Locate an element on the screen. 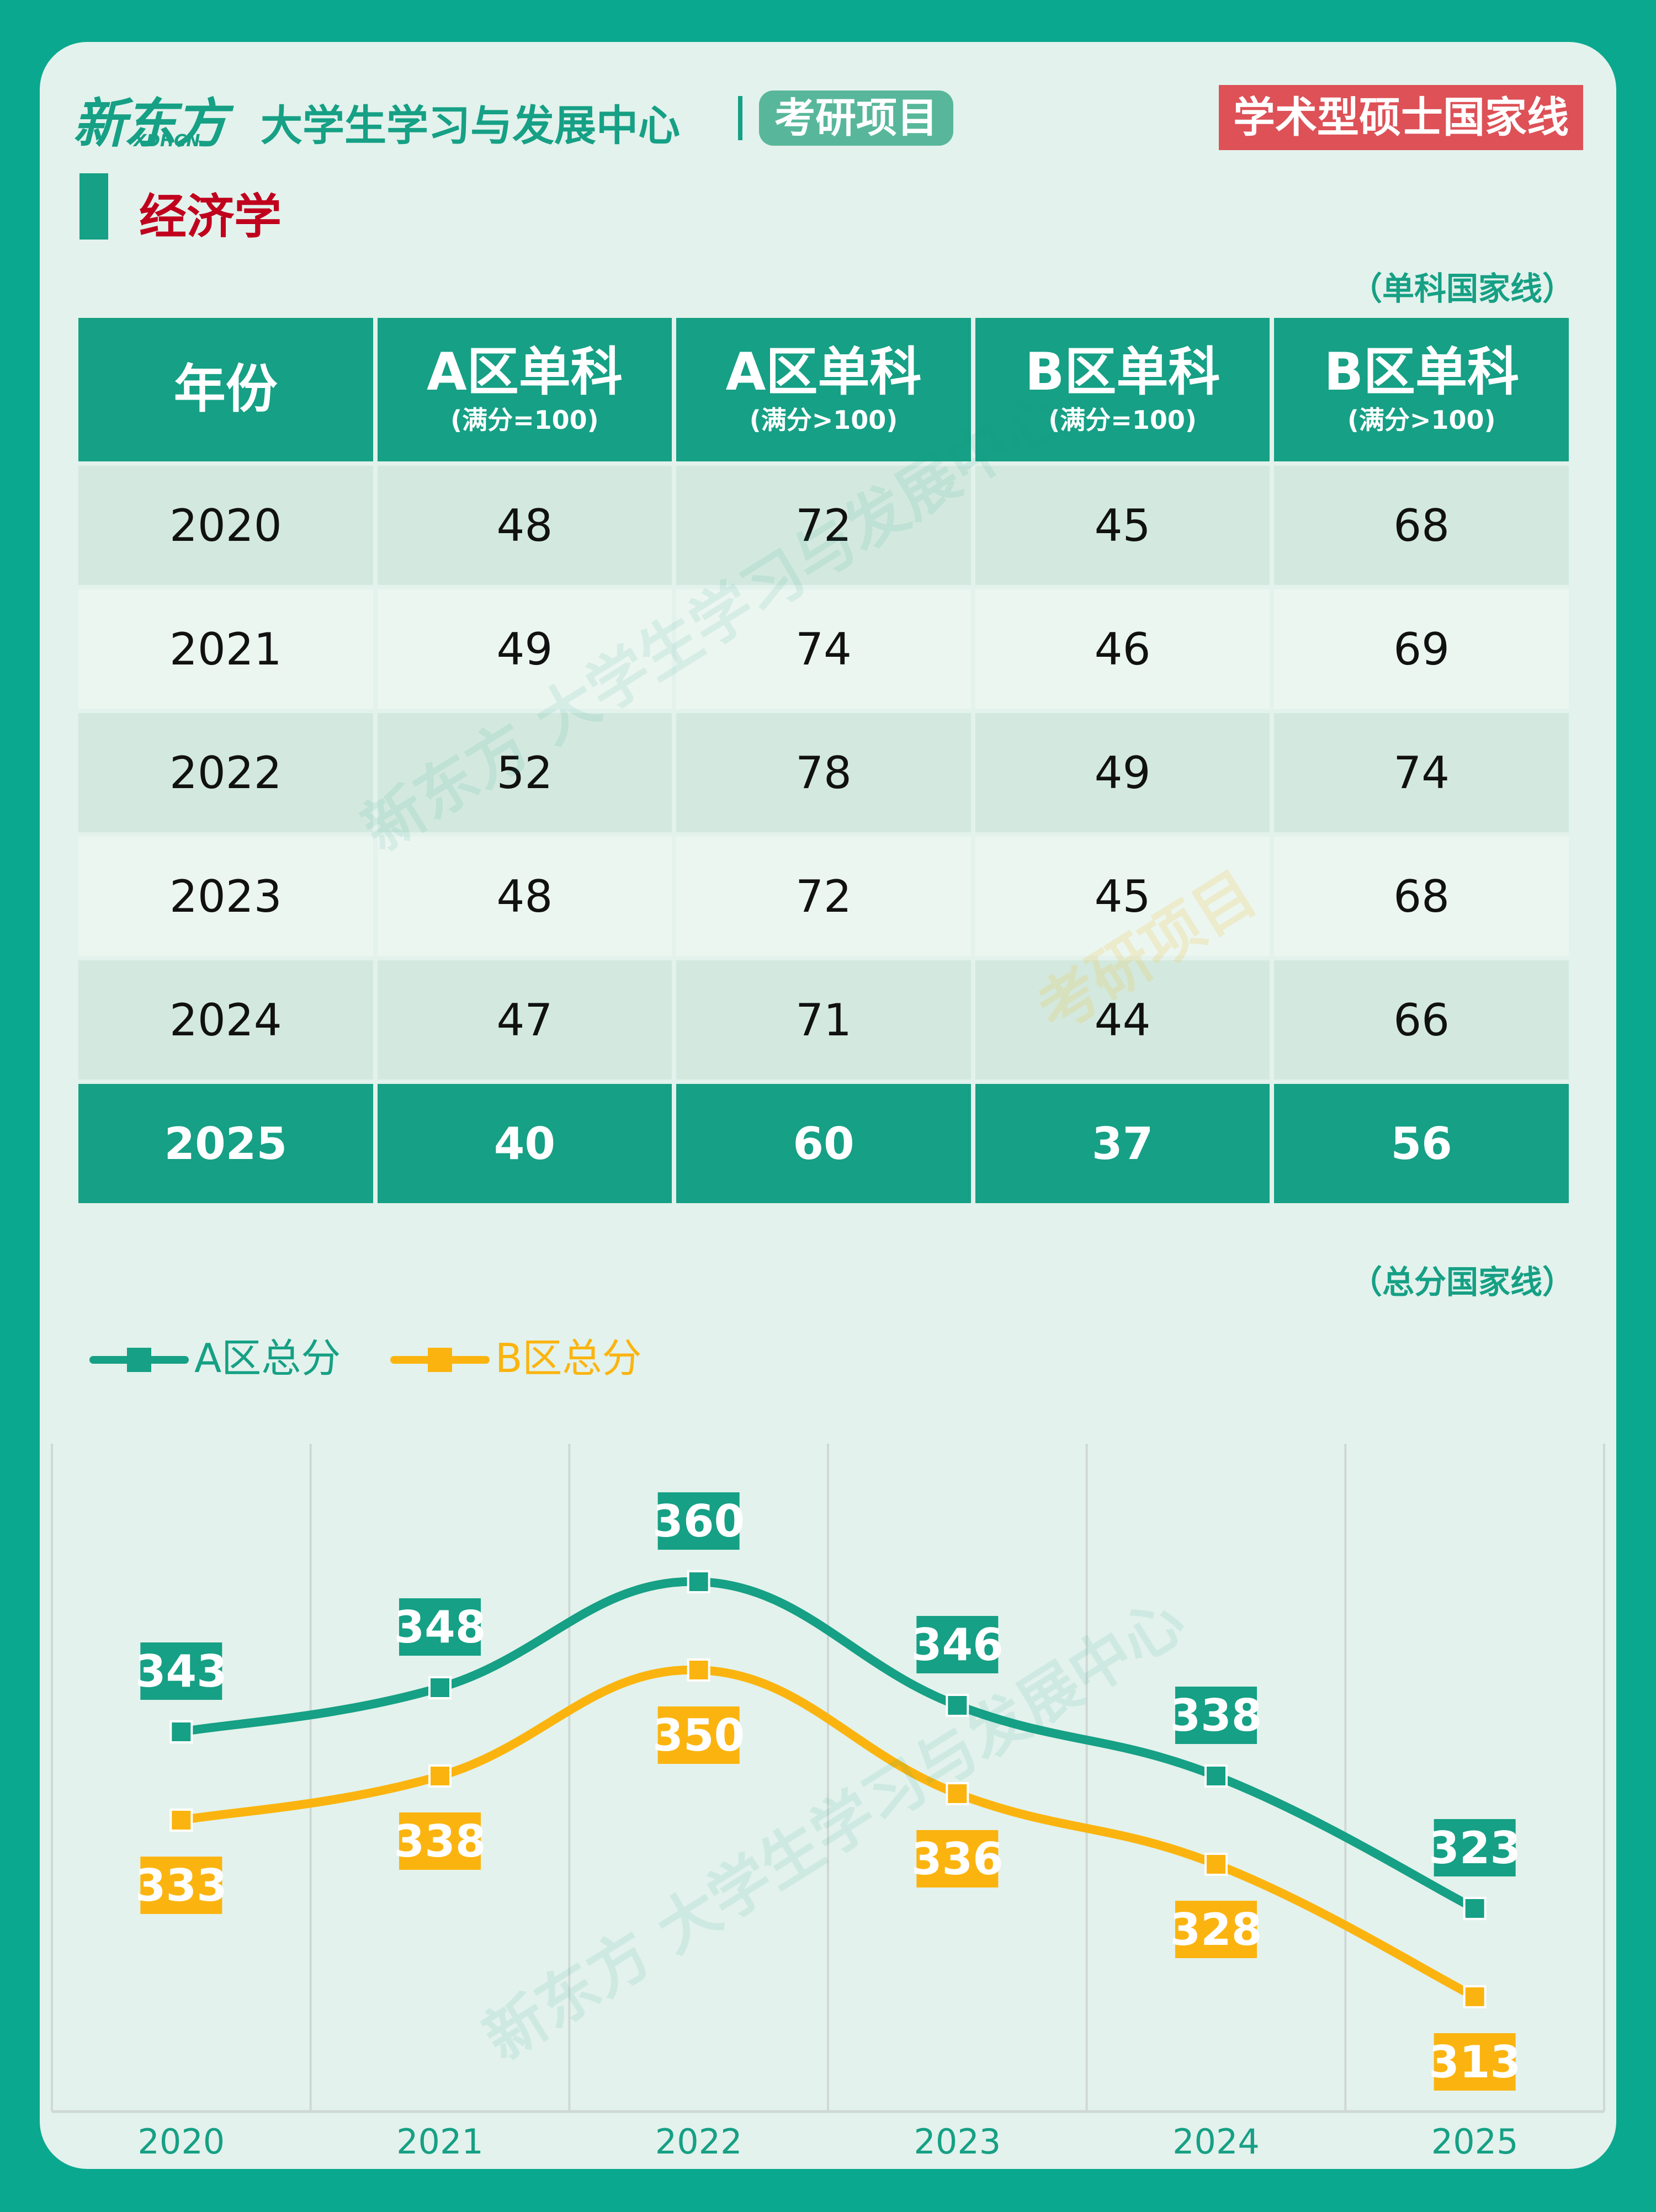  table-cell: 44 is located at coordinates (1123, 1020).